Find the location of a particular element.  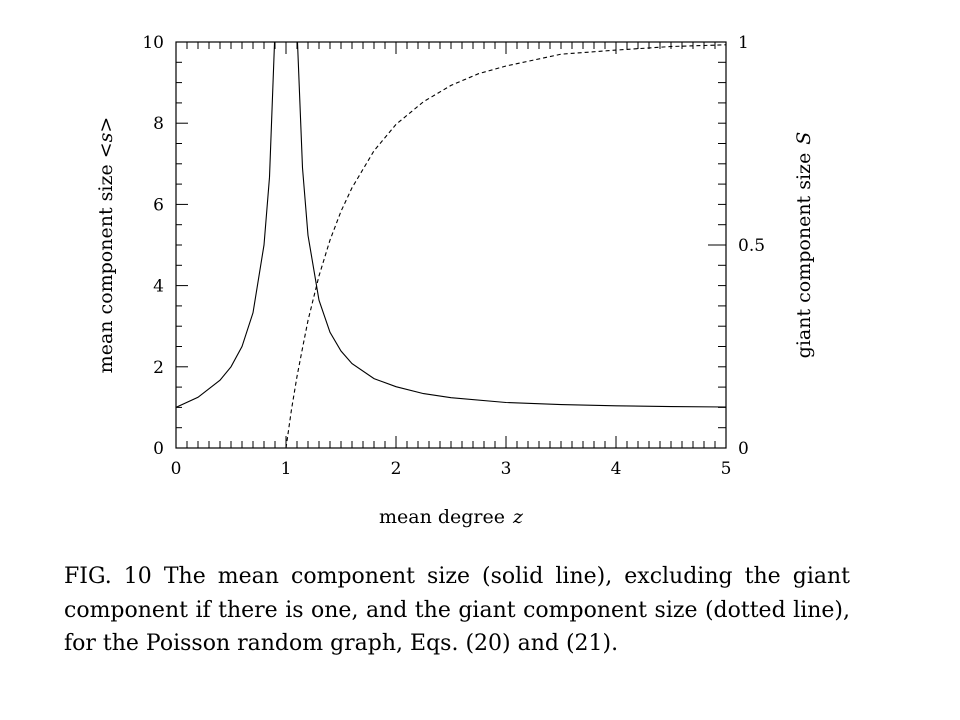

x-axis-label: mean degree is located at coordinates (442, 517).